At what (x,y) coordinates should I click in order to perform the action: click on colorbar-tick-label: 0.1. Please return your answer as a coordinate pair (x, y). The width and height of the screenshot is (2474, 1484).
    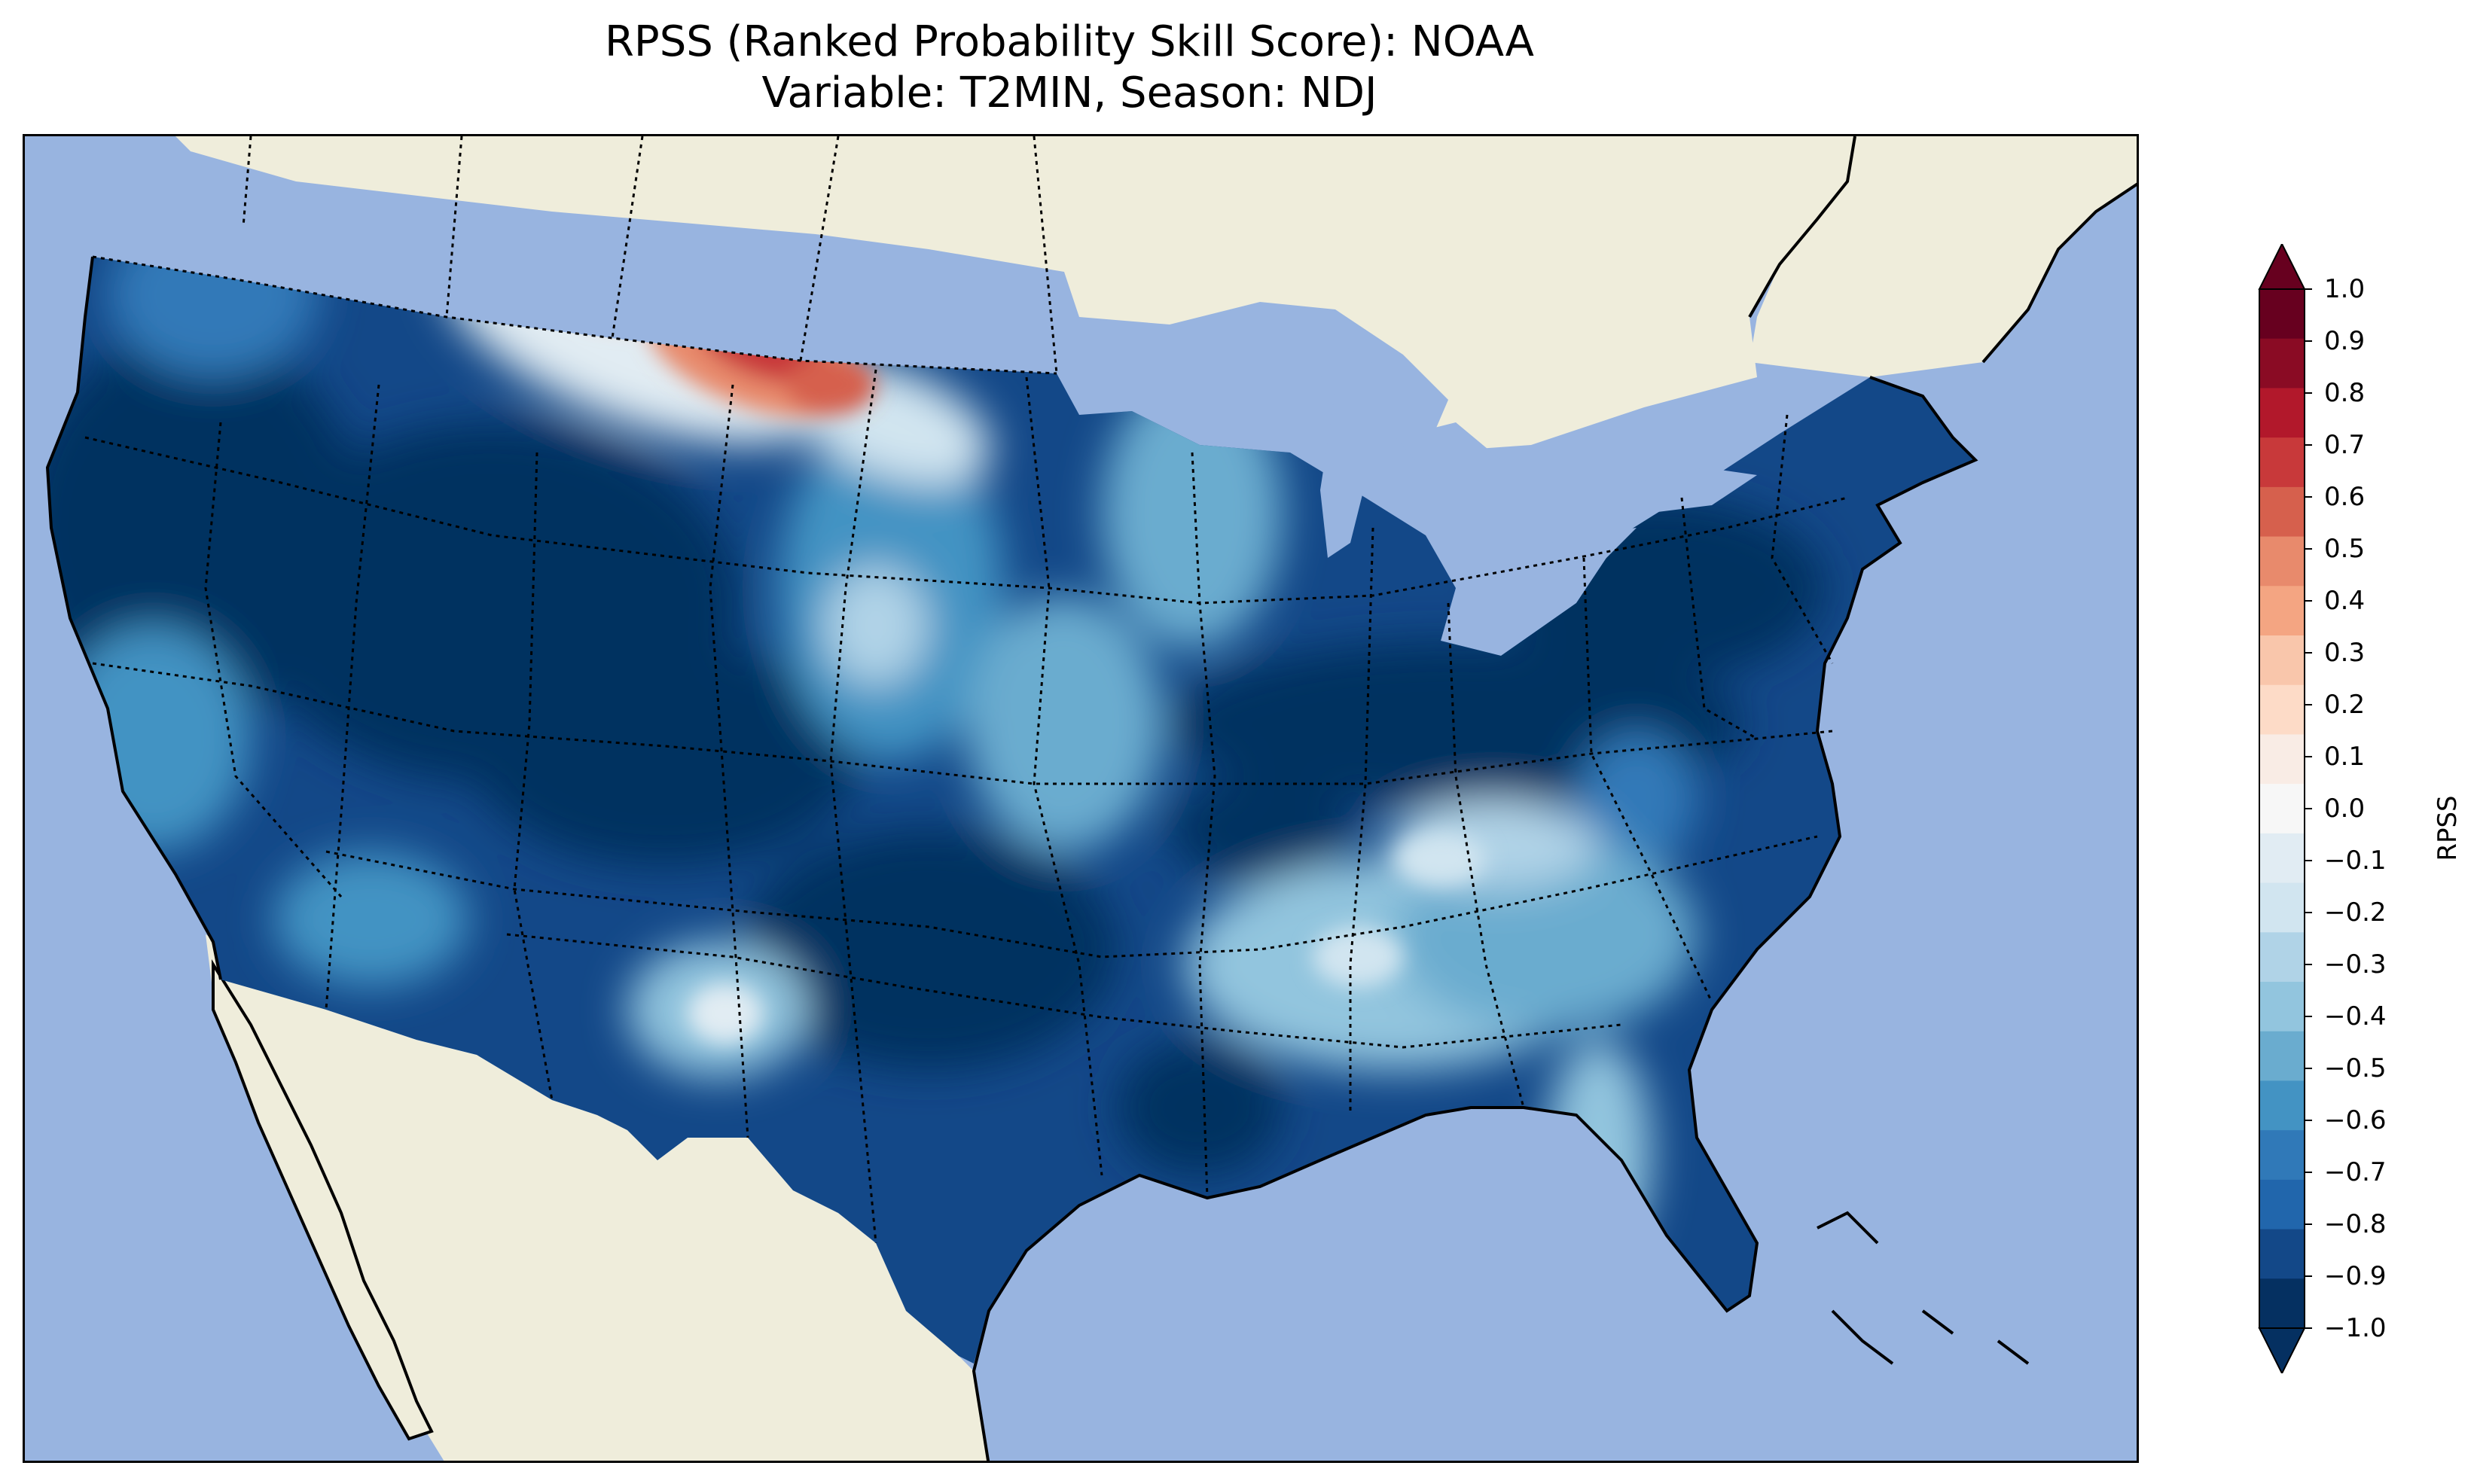
    Looking at the image, I should click on (2345, 757).